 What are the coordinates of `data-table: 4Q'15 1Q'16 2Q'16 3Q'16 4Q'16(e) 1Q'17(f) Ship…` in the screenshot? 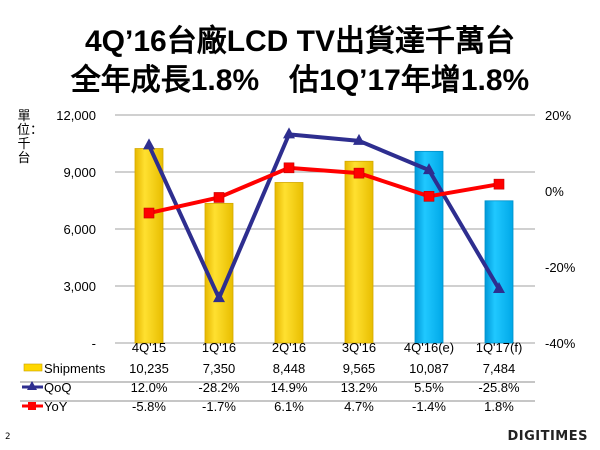 It's located at (277, 377).